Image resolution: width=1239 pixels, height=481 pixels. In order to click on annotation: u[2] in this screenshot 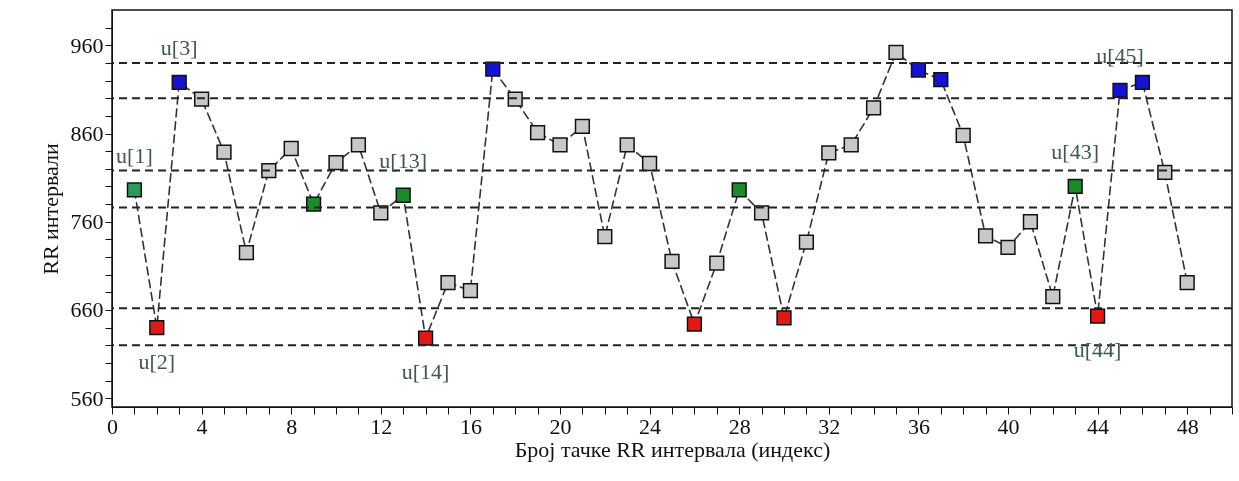, I will do `click(157, 361)`.